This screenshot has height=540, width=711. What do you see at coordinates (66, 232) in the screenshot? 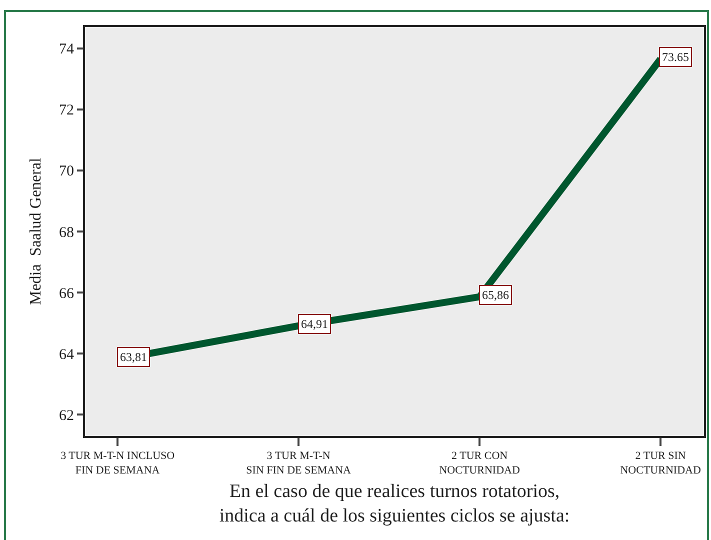
I see `y-tick-label: 68` at bounding box center [66, 232].